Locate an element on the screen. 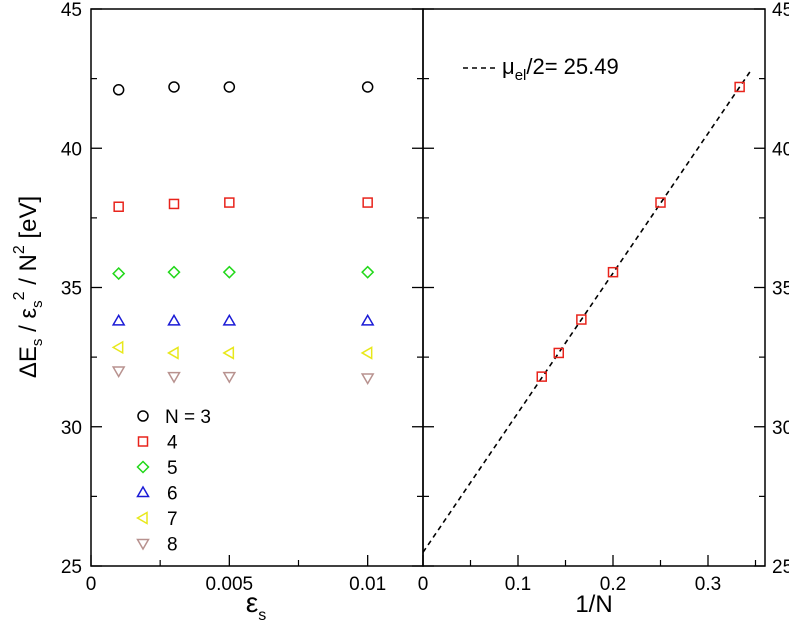  fit-legend: μel/2= 25.49 is located at coordinates (541, 69).